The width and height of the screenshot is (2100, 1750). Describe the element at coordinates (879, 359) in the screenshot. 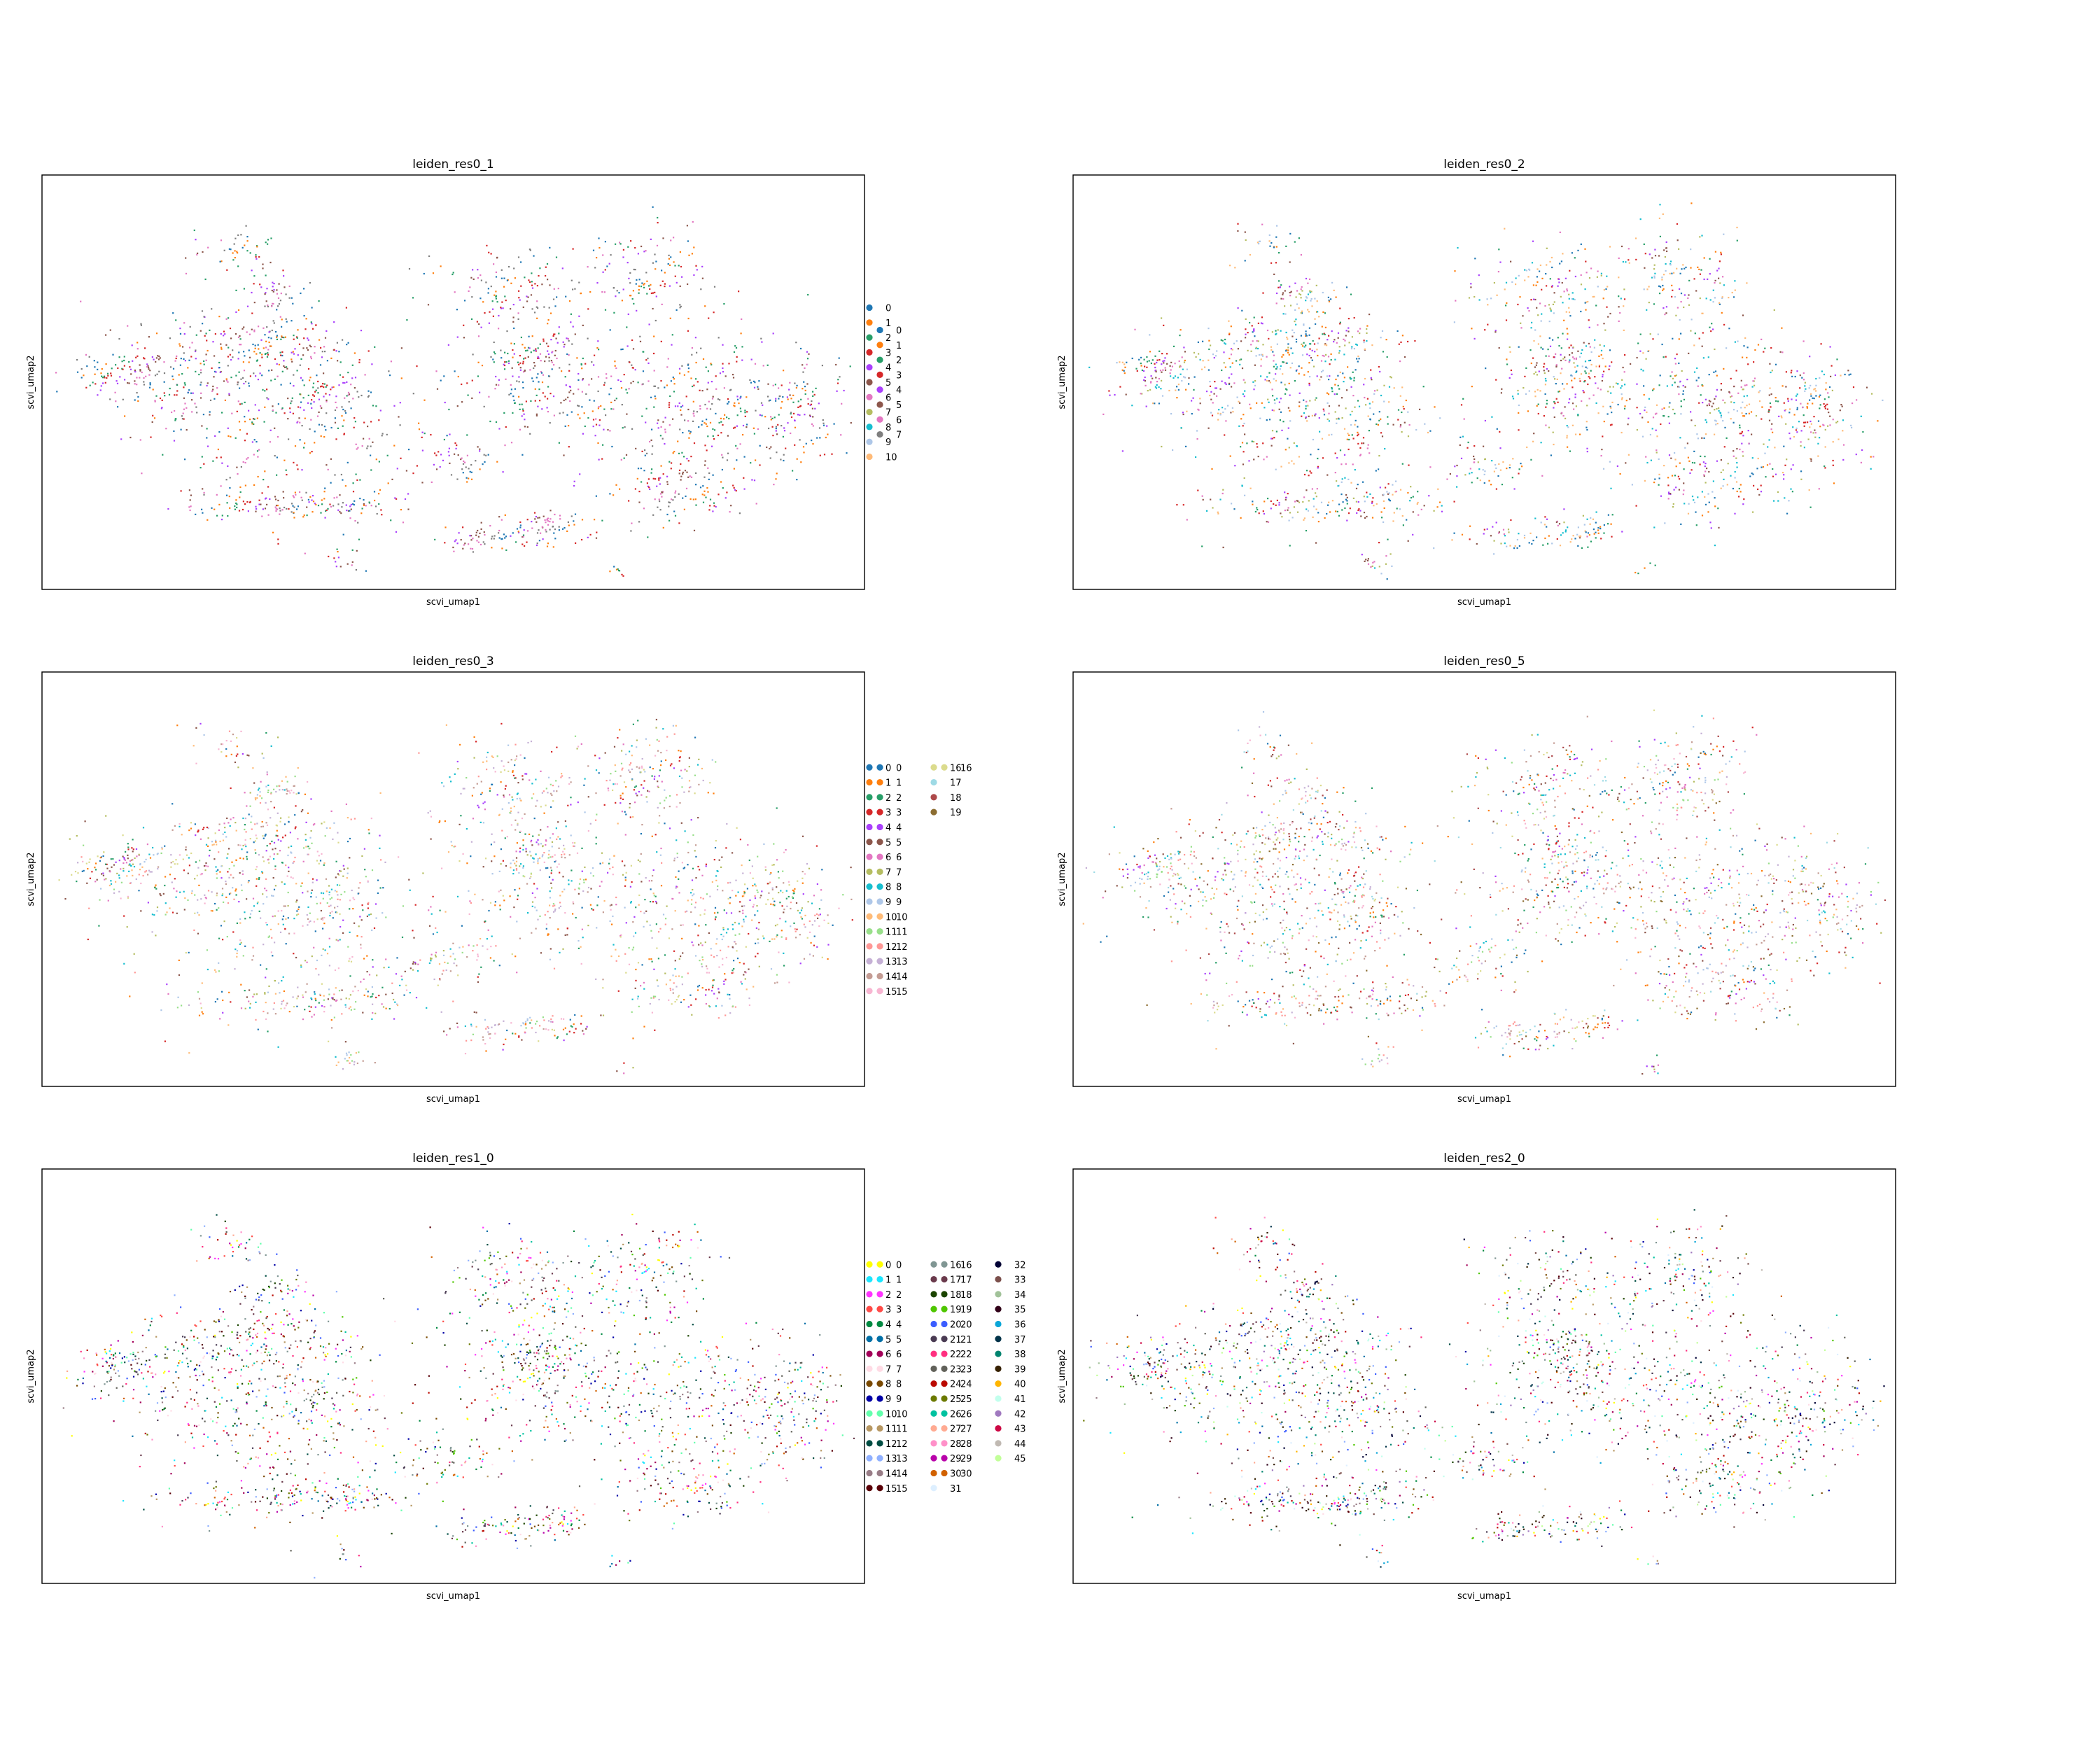

I see `legend-marker` at that location.